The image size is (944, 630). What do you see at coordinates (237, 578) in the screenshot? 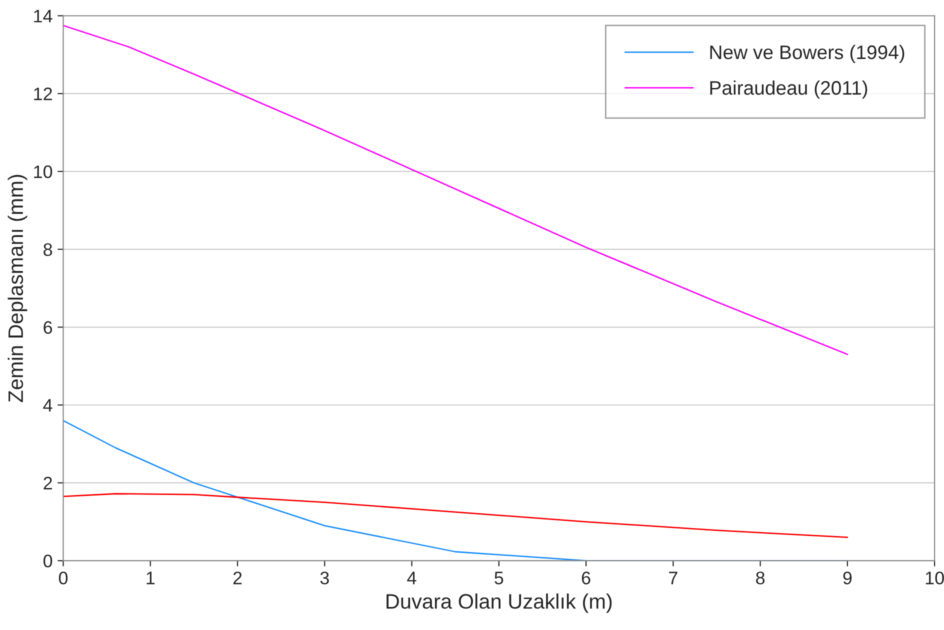
I see `x-tick-label: 2` at bounding box center [237, 578].